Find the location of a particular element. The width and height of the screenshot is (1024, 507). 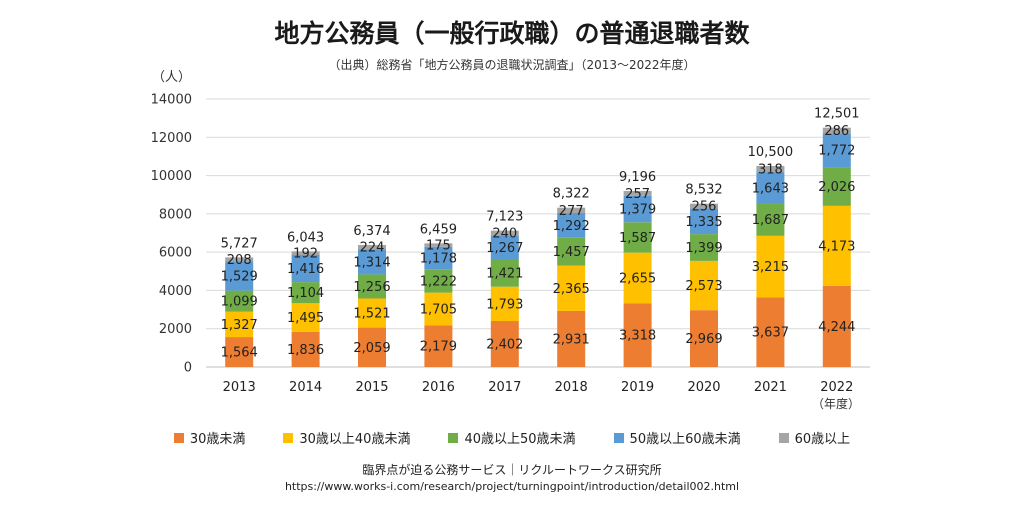

data-label: 208 is located at coordinates (239, 260).